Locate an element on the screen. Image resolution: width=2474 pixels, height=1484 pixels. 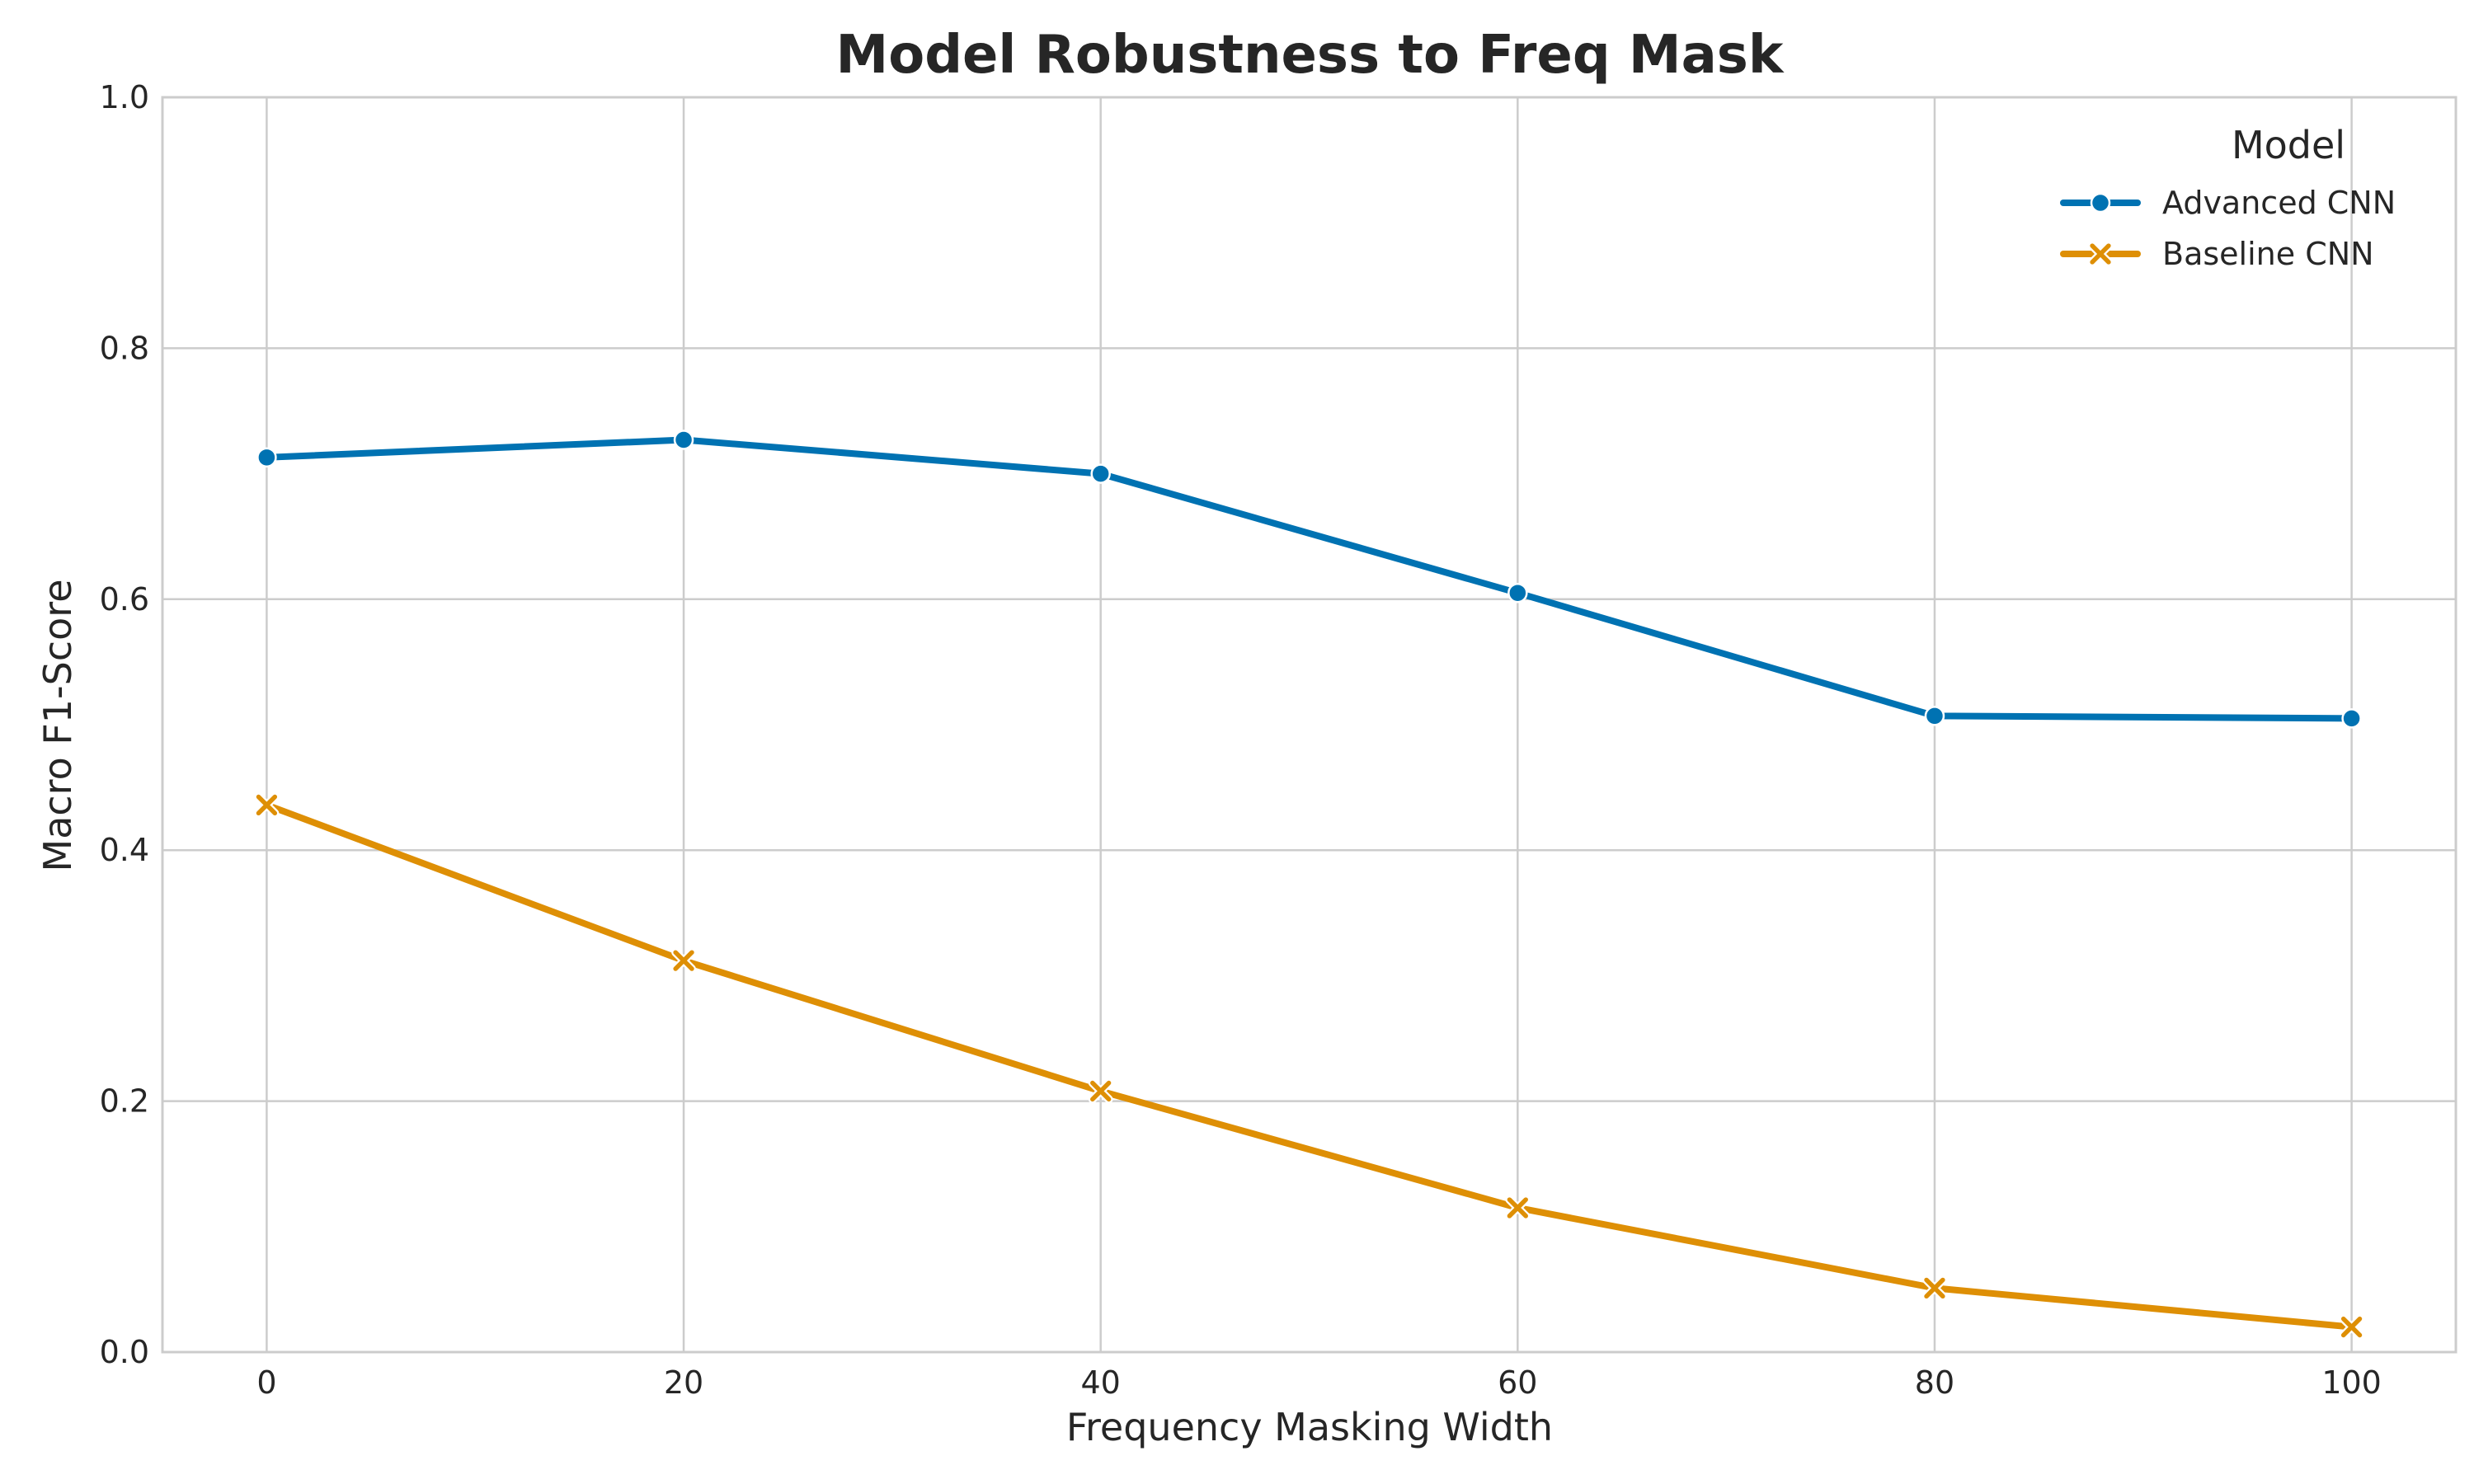
legend-label: Advanced CNN is located at coordinates (2279, 203).